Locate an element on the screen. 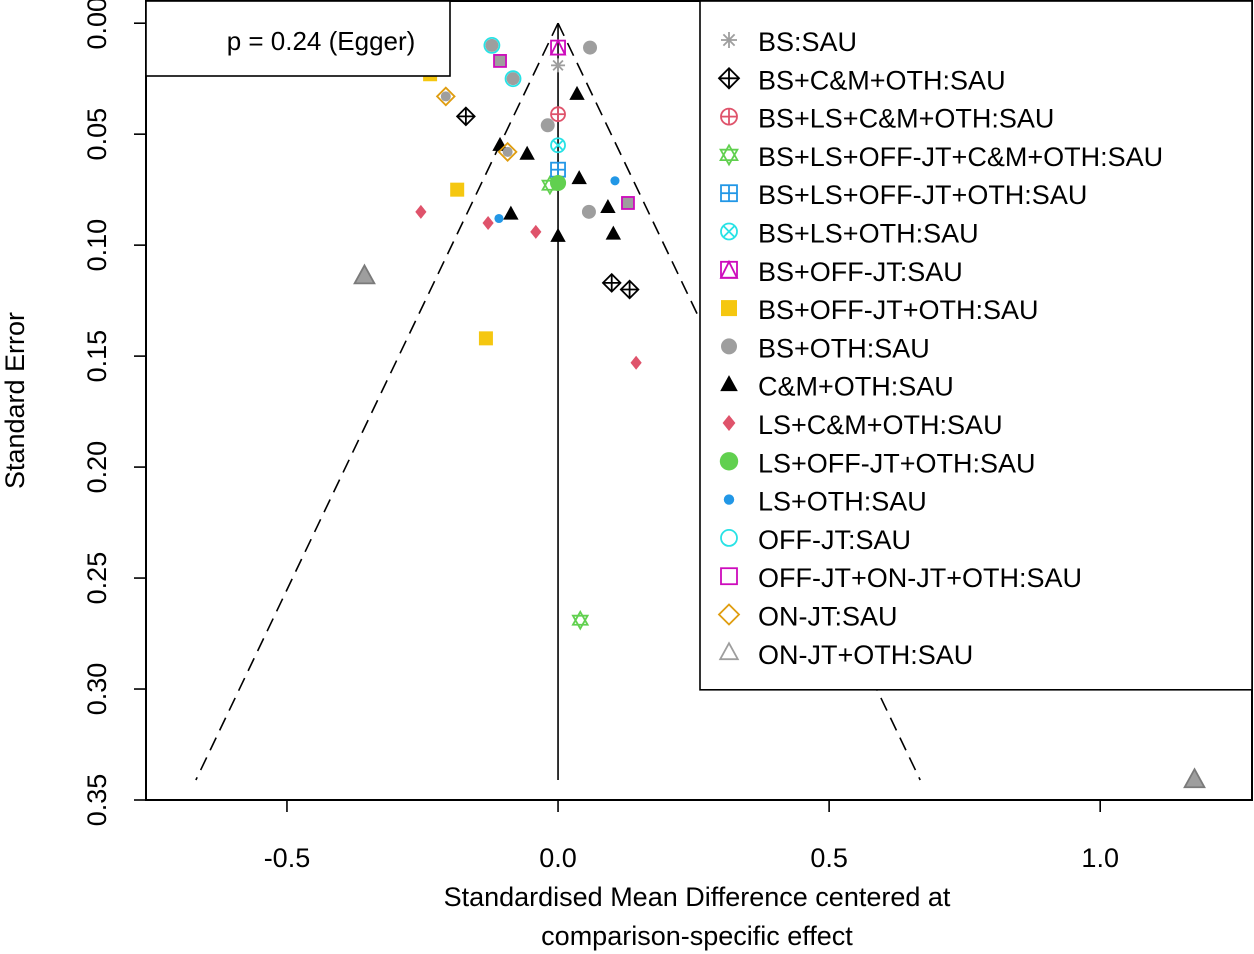 This screenshot has width=1254, height=954. y-tick-label: 0.20 is located at coordinates (97, 467).